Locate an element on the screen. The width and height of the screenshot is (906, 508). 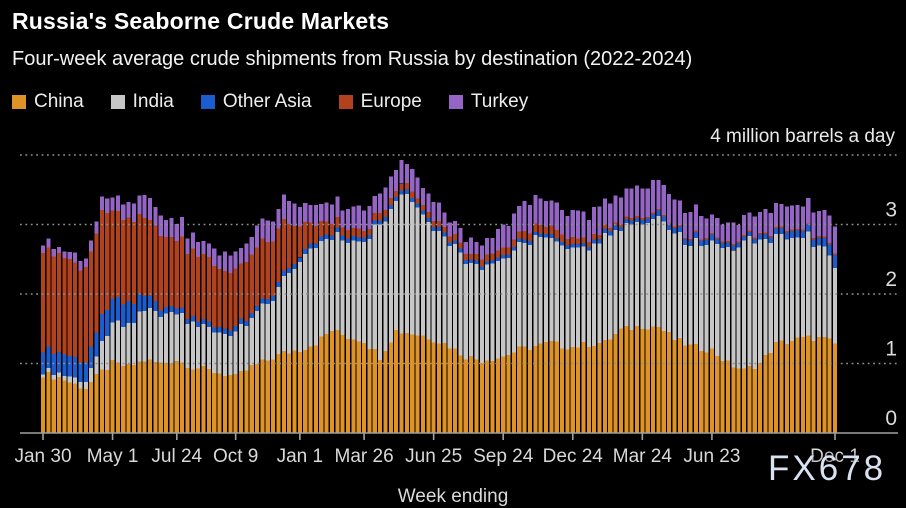
legend-item-europe: Europe is located at coordinates (380, 102).